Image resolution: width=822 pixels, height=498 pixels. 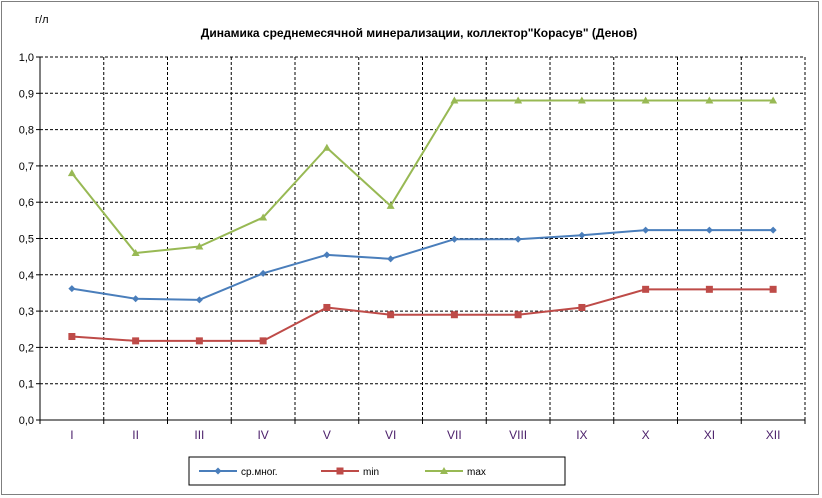 What do you see at coordinates (26, 58) in the screenshot?
I see `y-tick-label: 1,0` at bounding box center [26, 58].